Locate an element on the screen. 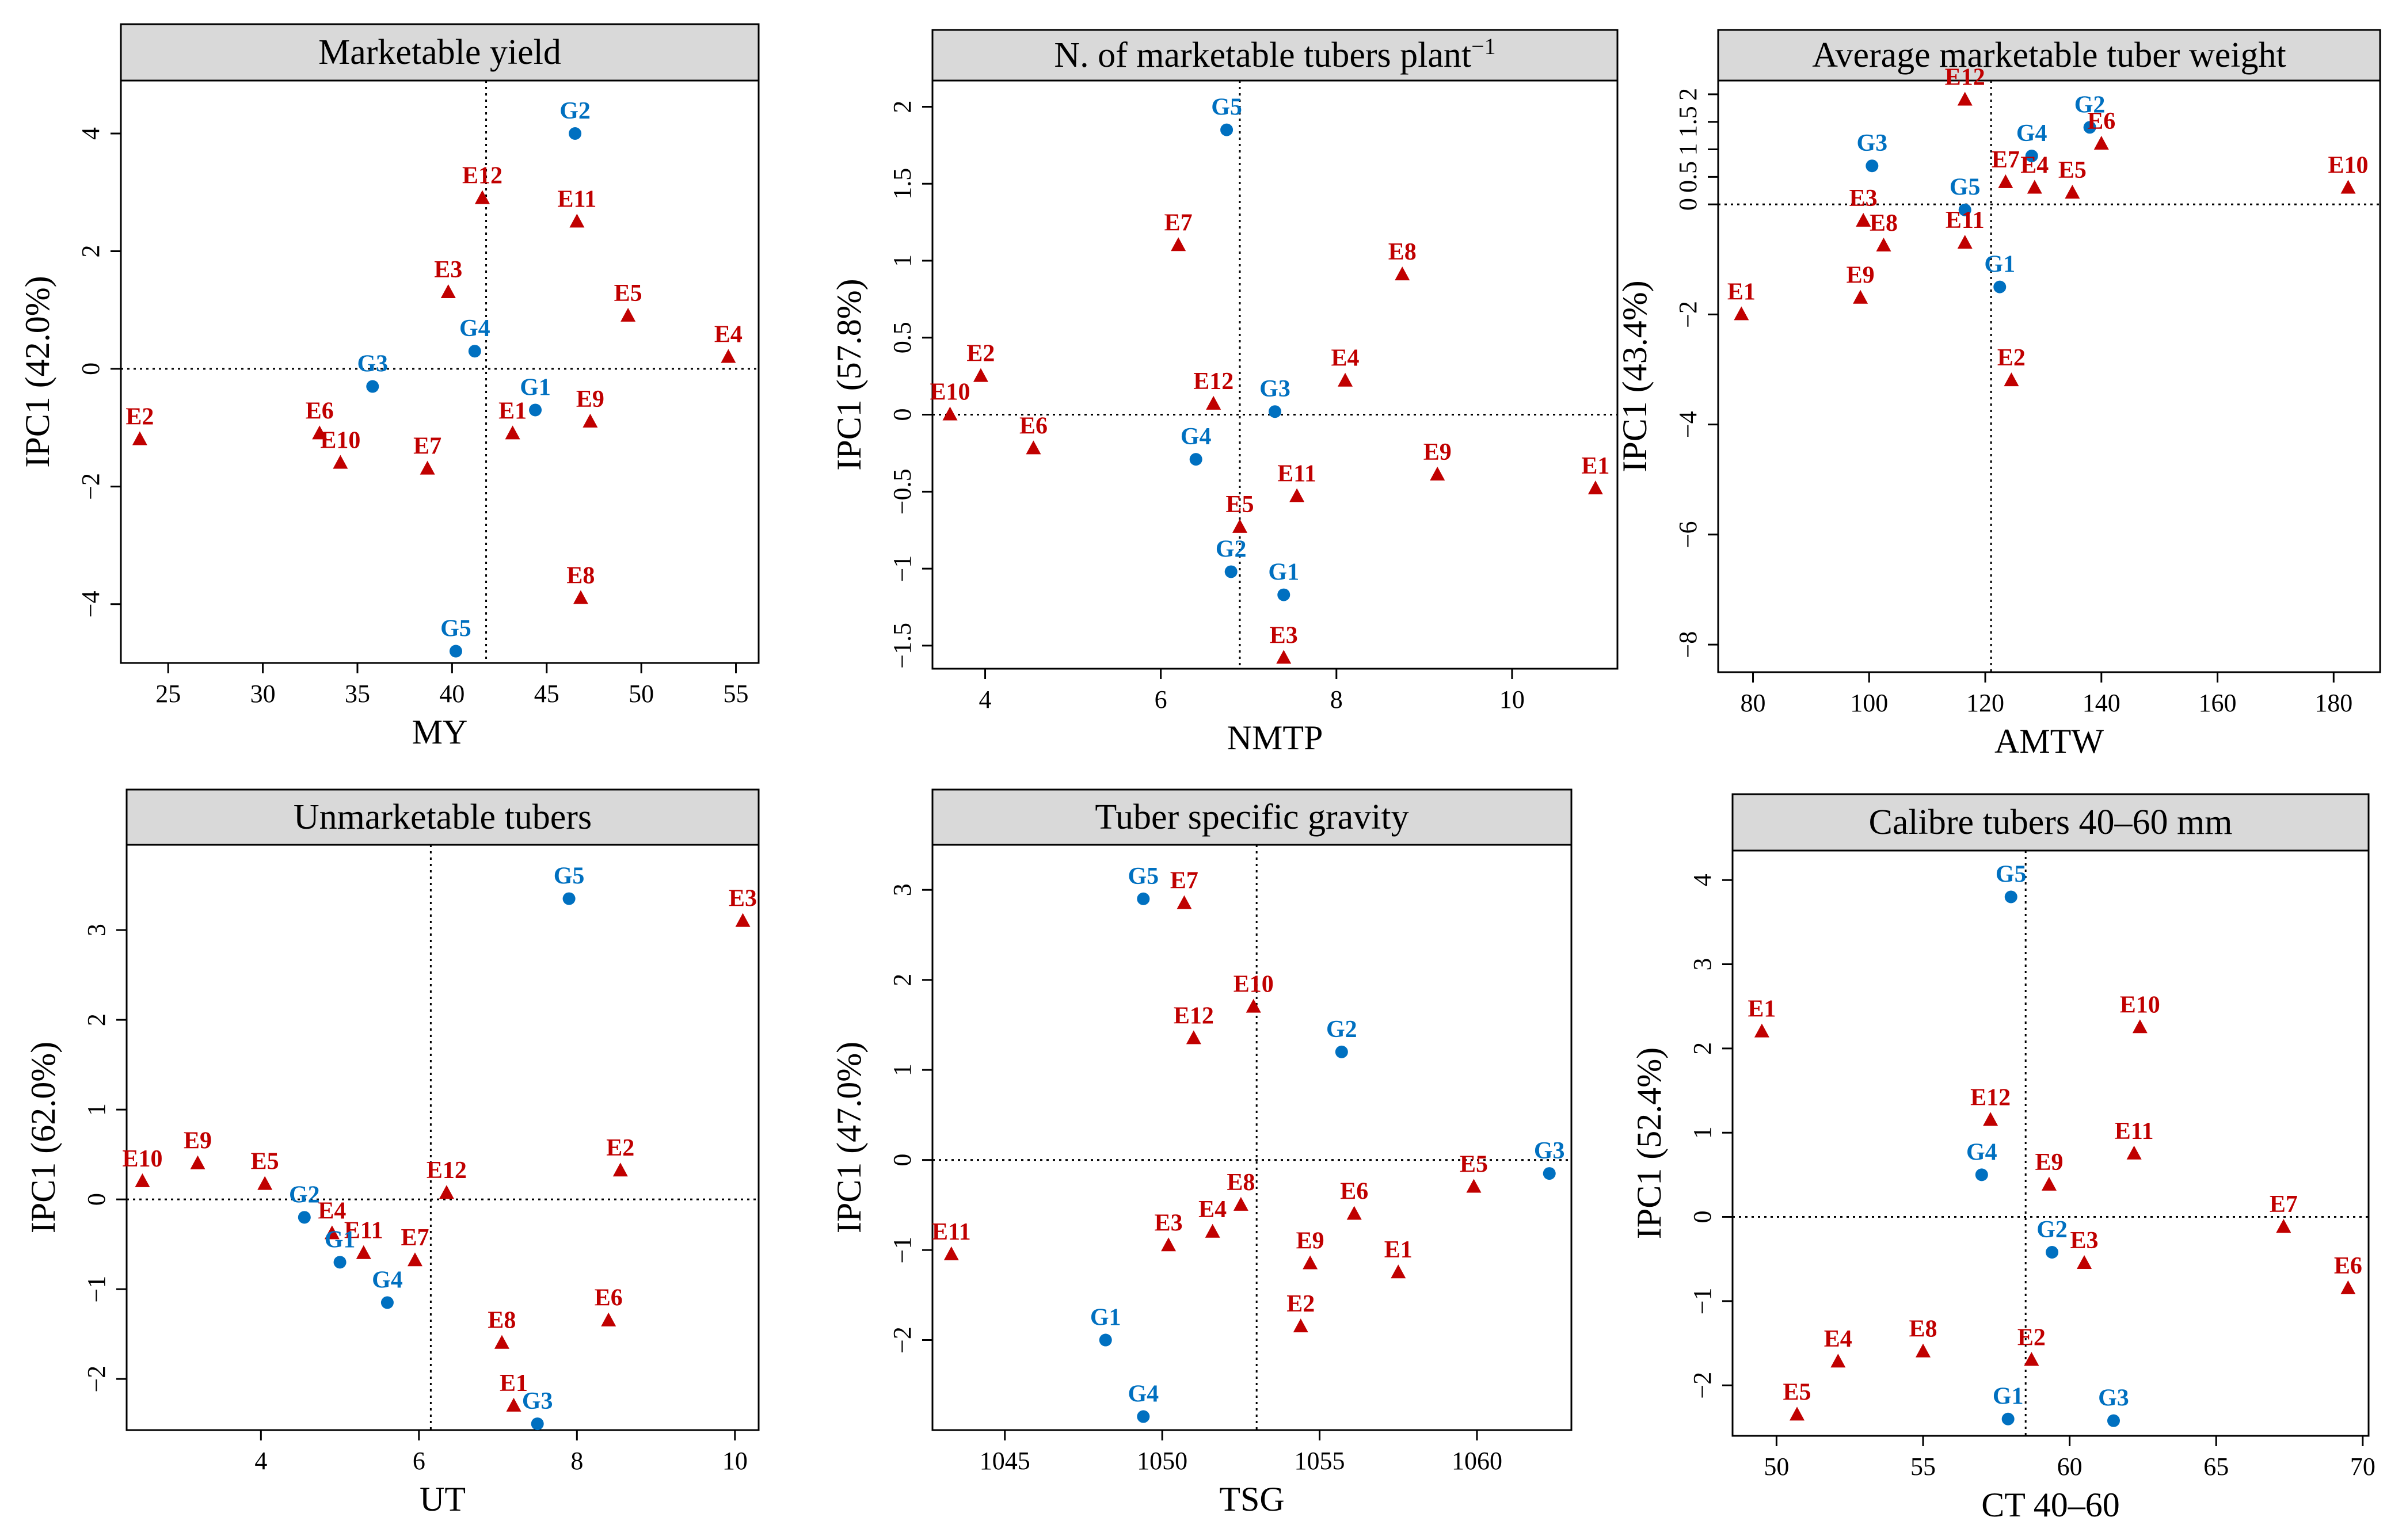  plot-frame is located at coordinates (1252, 1137).